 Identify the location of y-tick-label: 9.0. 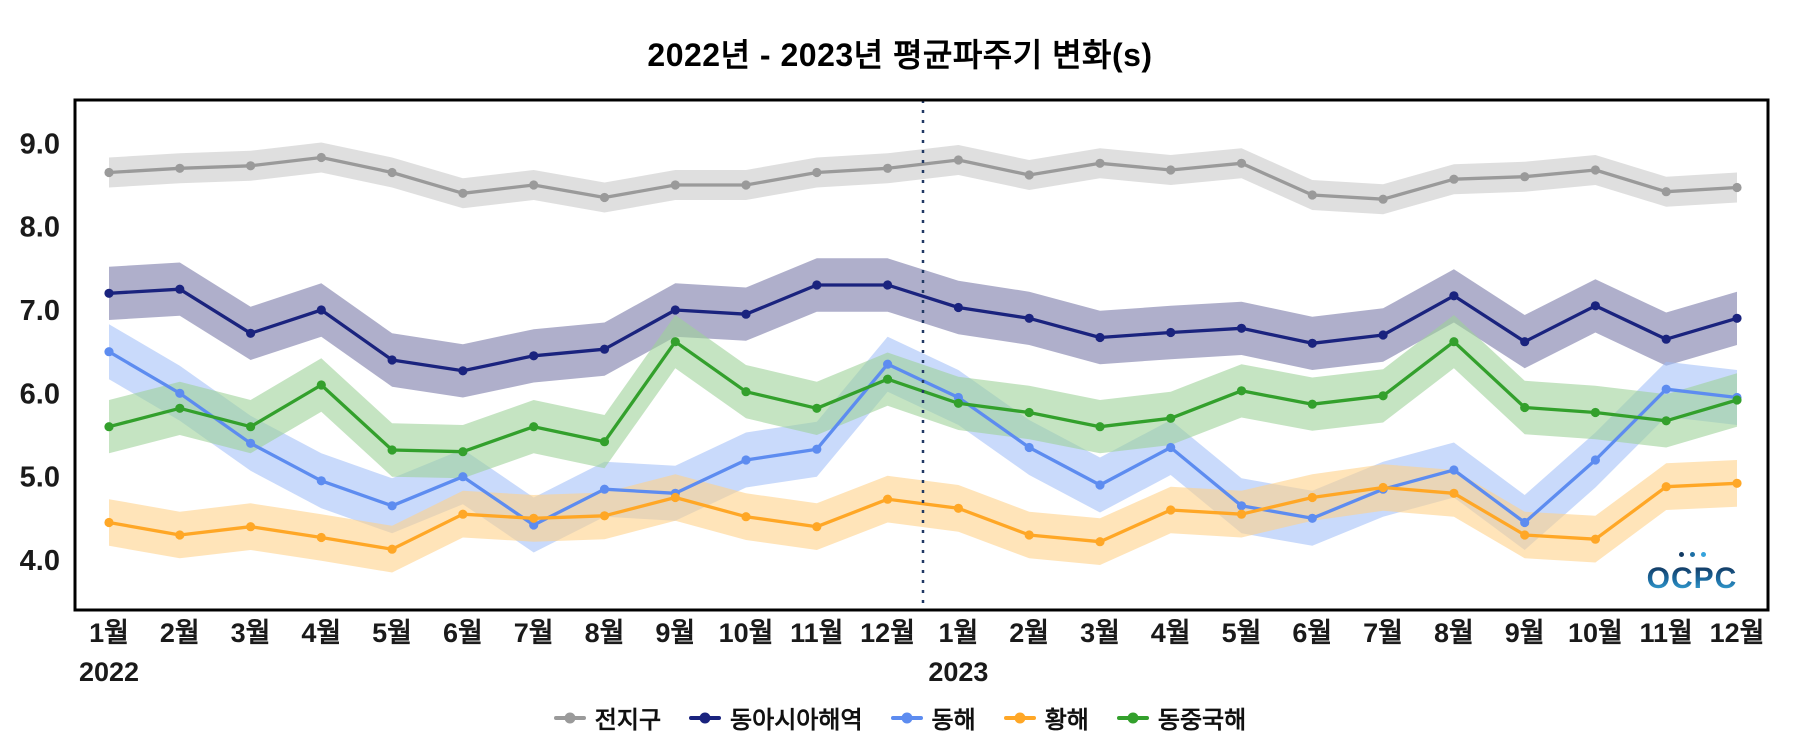
(40, 144).